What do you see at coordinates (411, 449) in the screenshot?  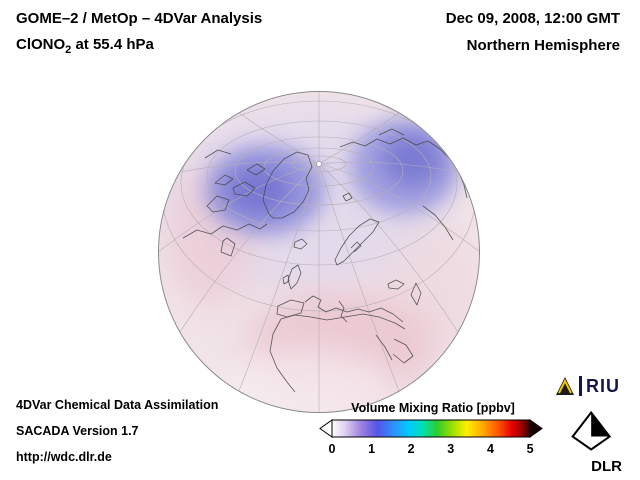 I see `tick-2: 2` at bounding box center [411, 449].